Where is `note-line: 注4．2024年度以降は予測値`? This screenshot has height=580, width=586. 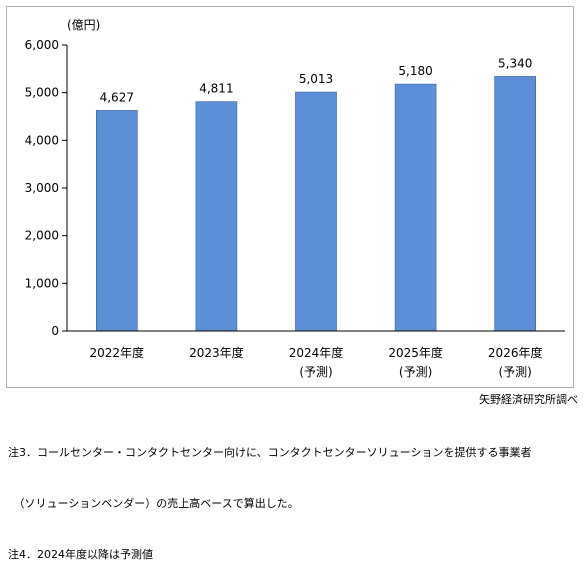
note-line: 注4．2024年度以降は予測値 is located at coordinates (80, 554).